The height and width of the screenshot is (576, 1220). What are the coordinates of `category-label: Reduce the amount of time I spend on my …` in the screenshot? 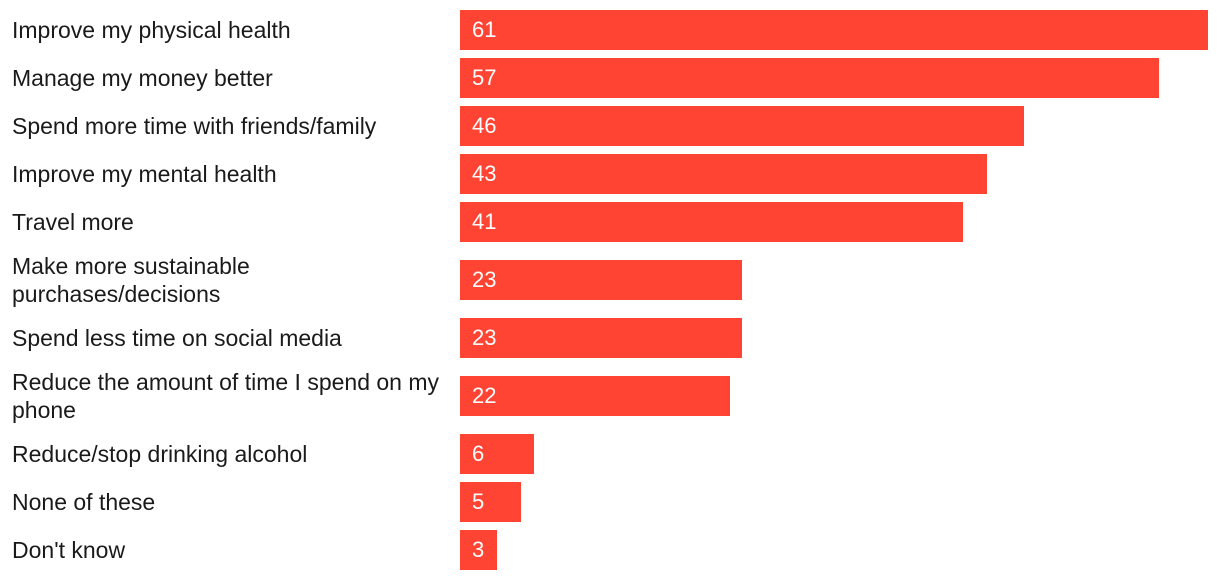 It's located at (226, 396).